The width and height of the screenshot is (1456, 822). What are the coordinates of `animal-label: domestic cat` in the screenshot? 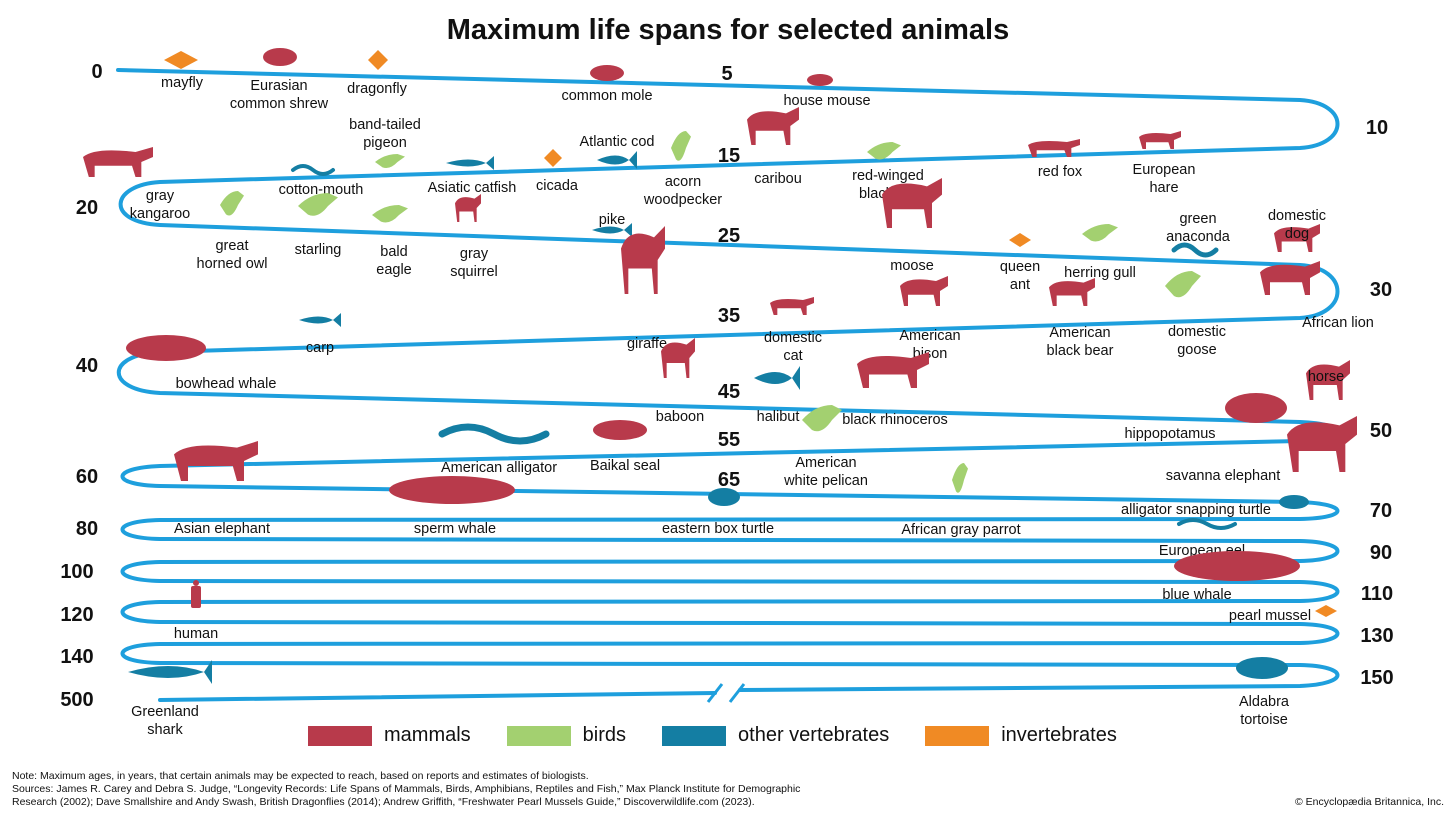 It's located at (793, 347).